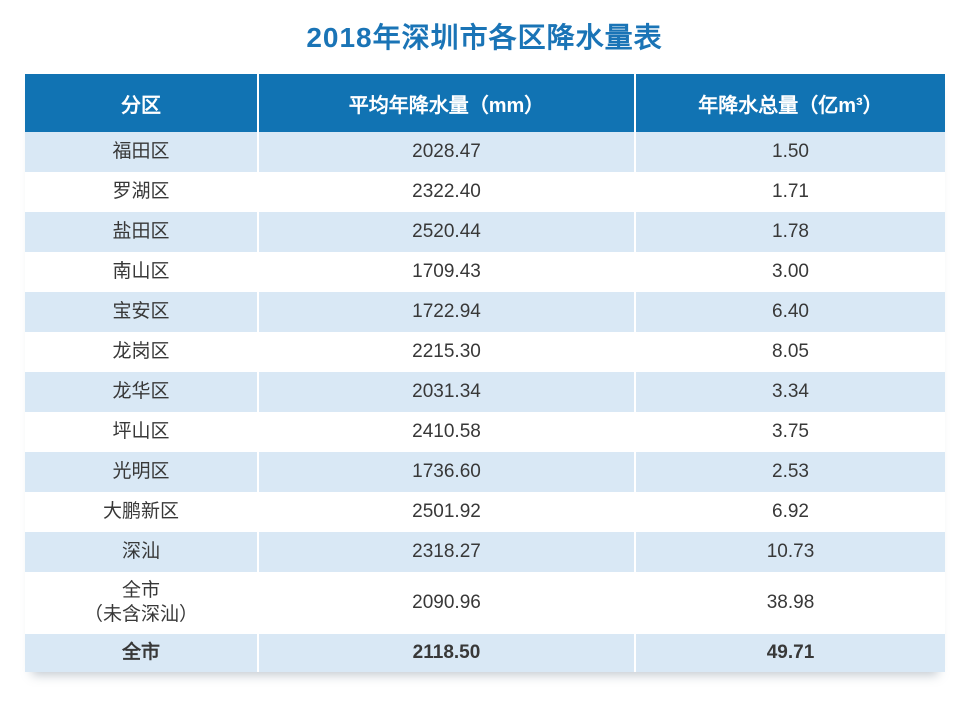 The image size is (969, 709). What do you see at coordinates (484, 37) in the screenshot?
I see `page-title: 2018年深圳市各区降水量表` at bounding box center [484, 37].